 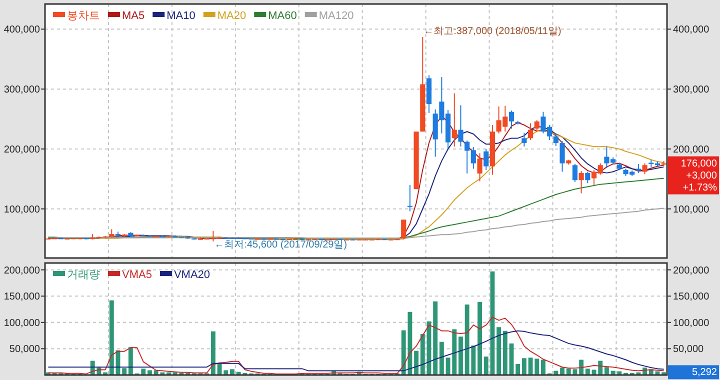 What do you see at coordinates (688, 350) in the screenshot?
I see `y2-tick-label: 50,000` at bounding box center [688, 350].